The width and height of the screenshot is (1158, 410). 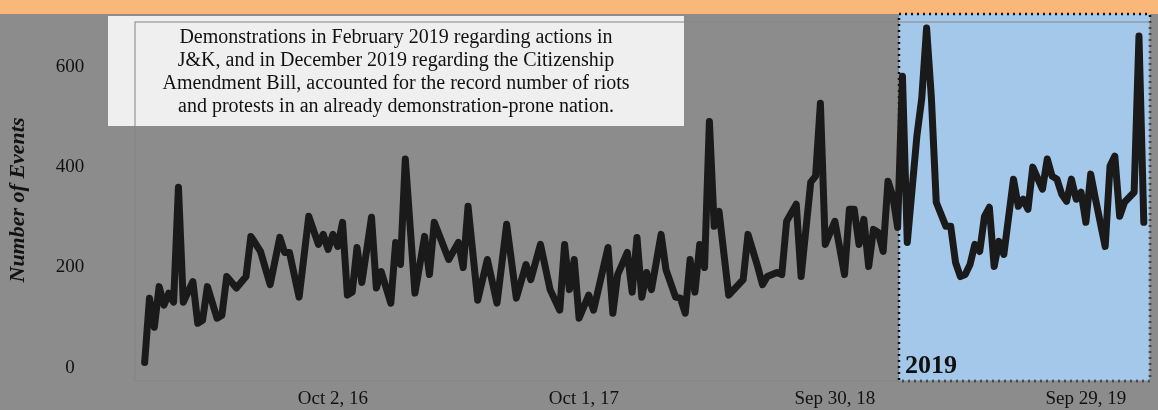 I want to click on x-tick-label: Sep 29, 19, so click(x=1086, y=397).